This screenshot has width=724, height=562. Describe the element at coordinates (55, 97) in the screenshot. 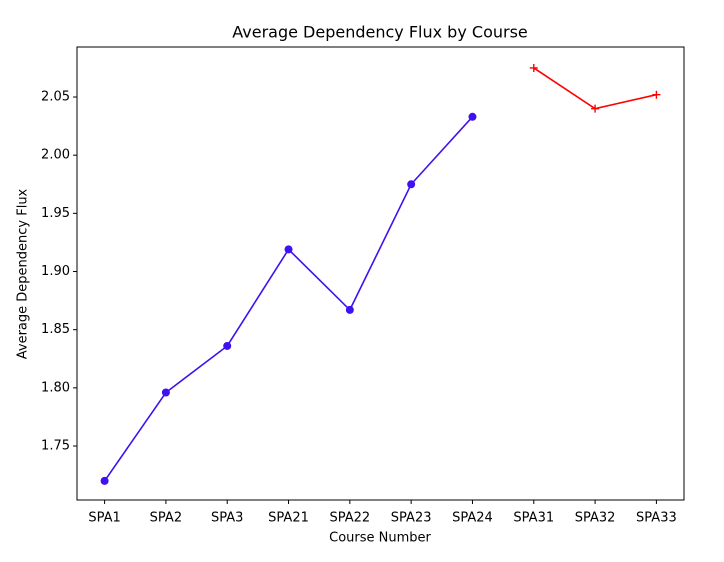

I see `y-tick-label: 2.05` at that location.